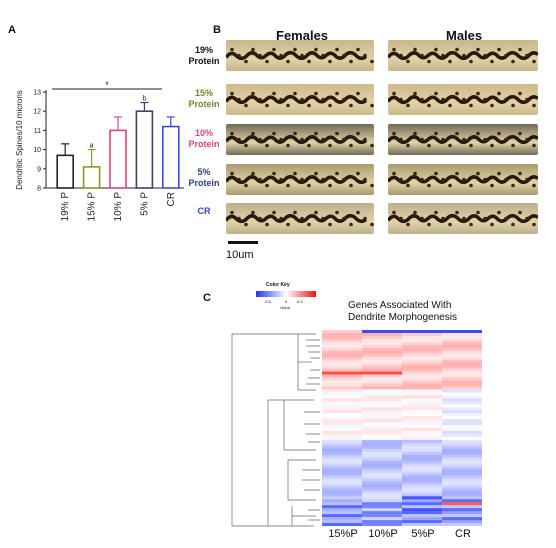  What do you see at coordinates (300, 55) in the screenshot?
I see `micrograph-female` at bounding box center [300, 55].